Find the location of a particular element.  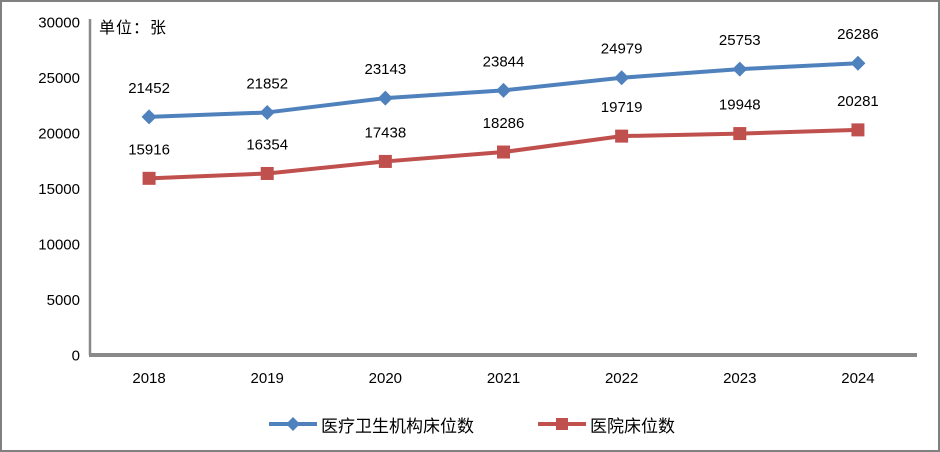

data-label: 25753 is located at coordinates (740, 40).